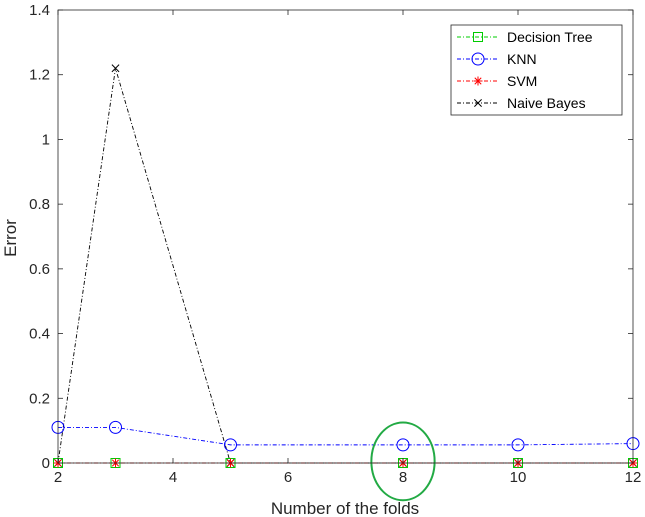  What do you see at coordinates (403, 461) in the screenshot?
I see `highlight-ellipse` at bounding box center [403, 461].